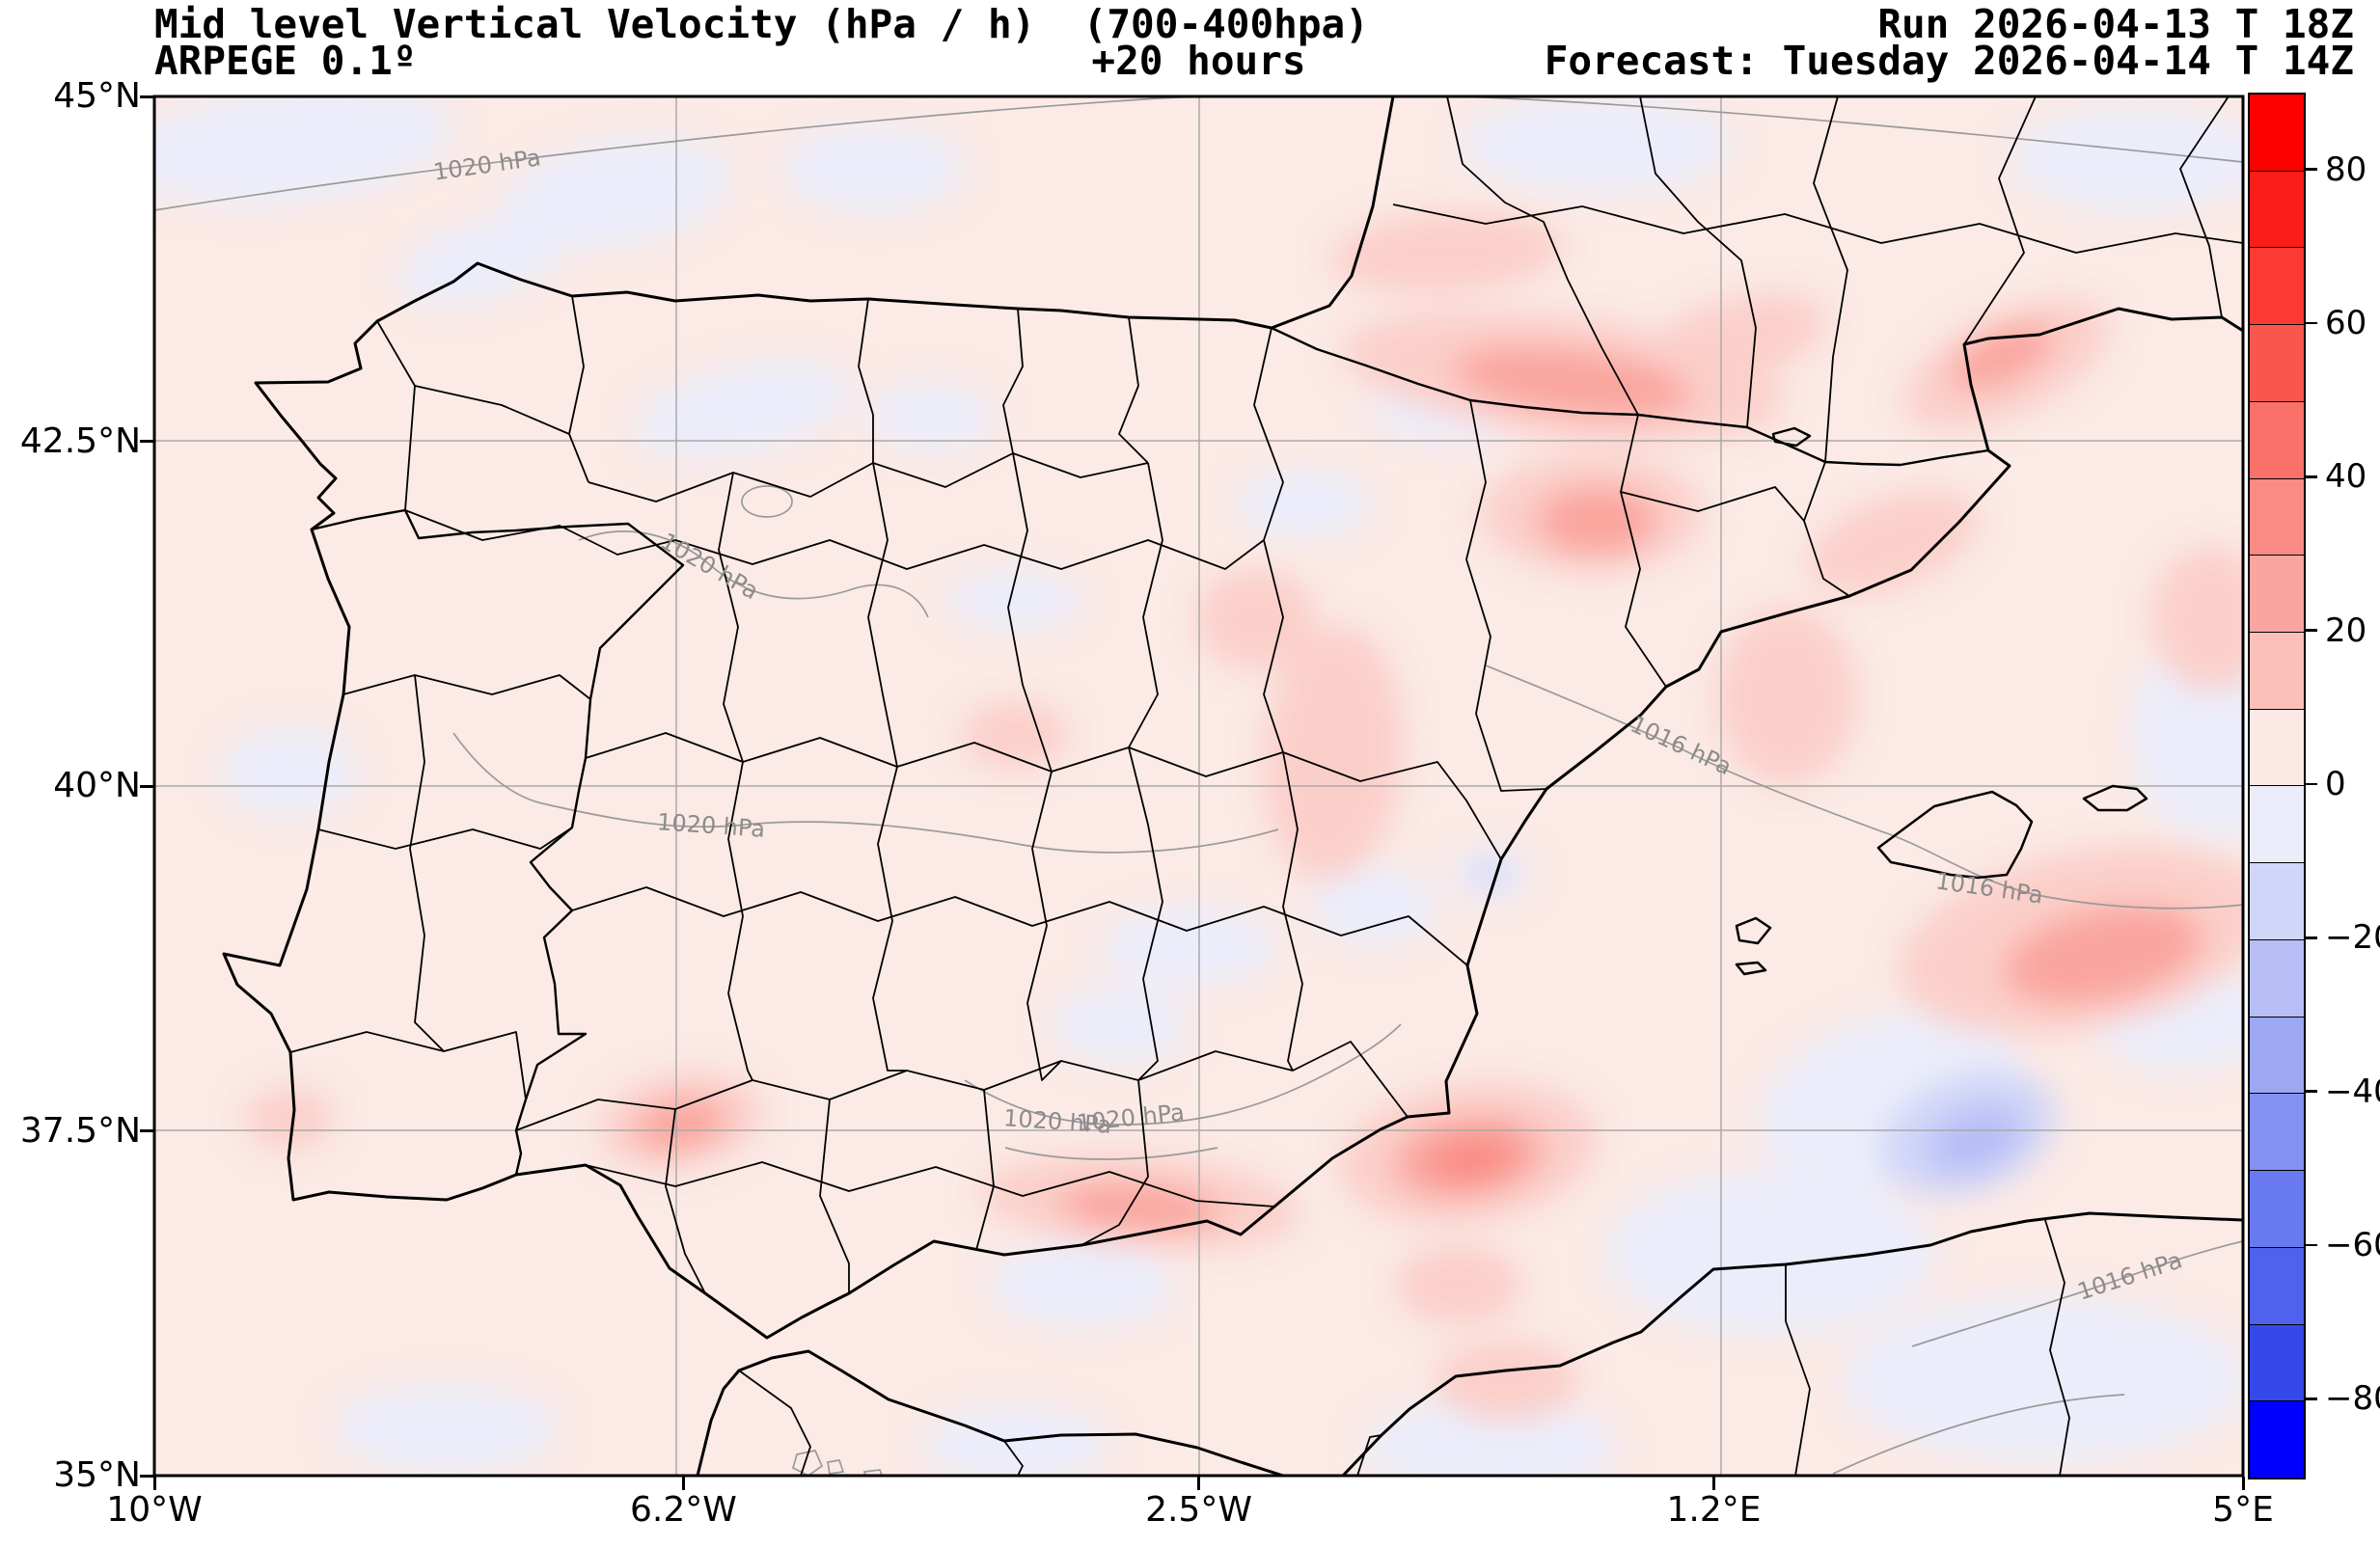 The width and height of the screenshot is (2380, 1547). Describe the element at coordinates (2116, 24) in the screenshot. I see `run-label: Run 2026-04-13 T 18Z` at that location.